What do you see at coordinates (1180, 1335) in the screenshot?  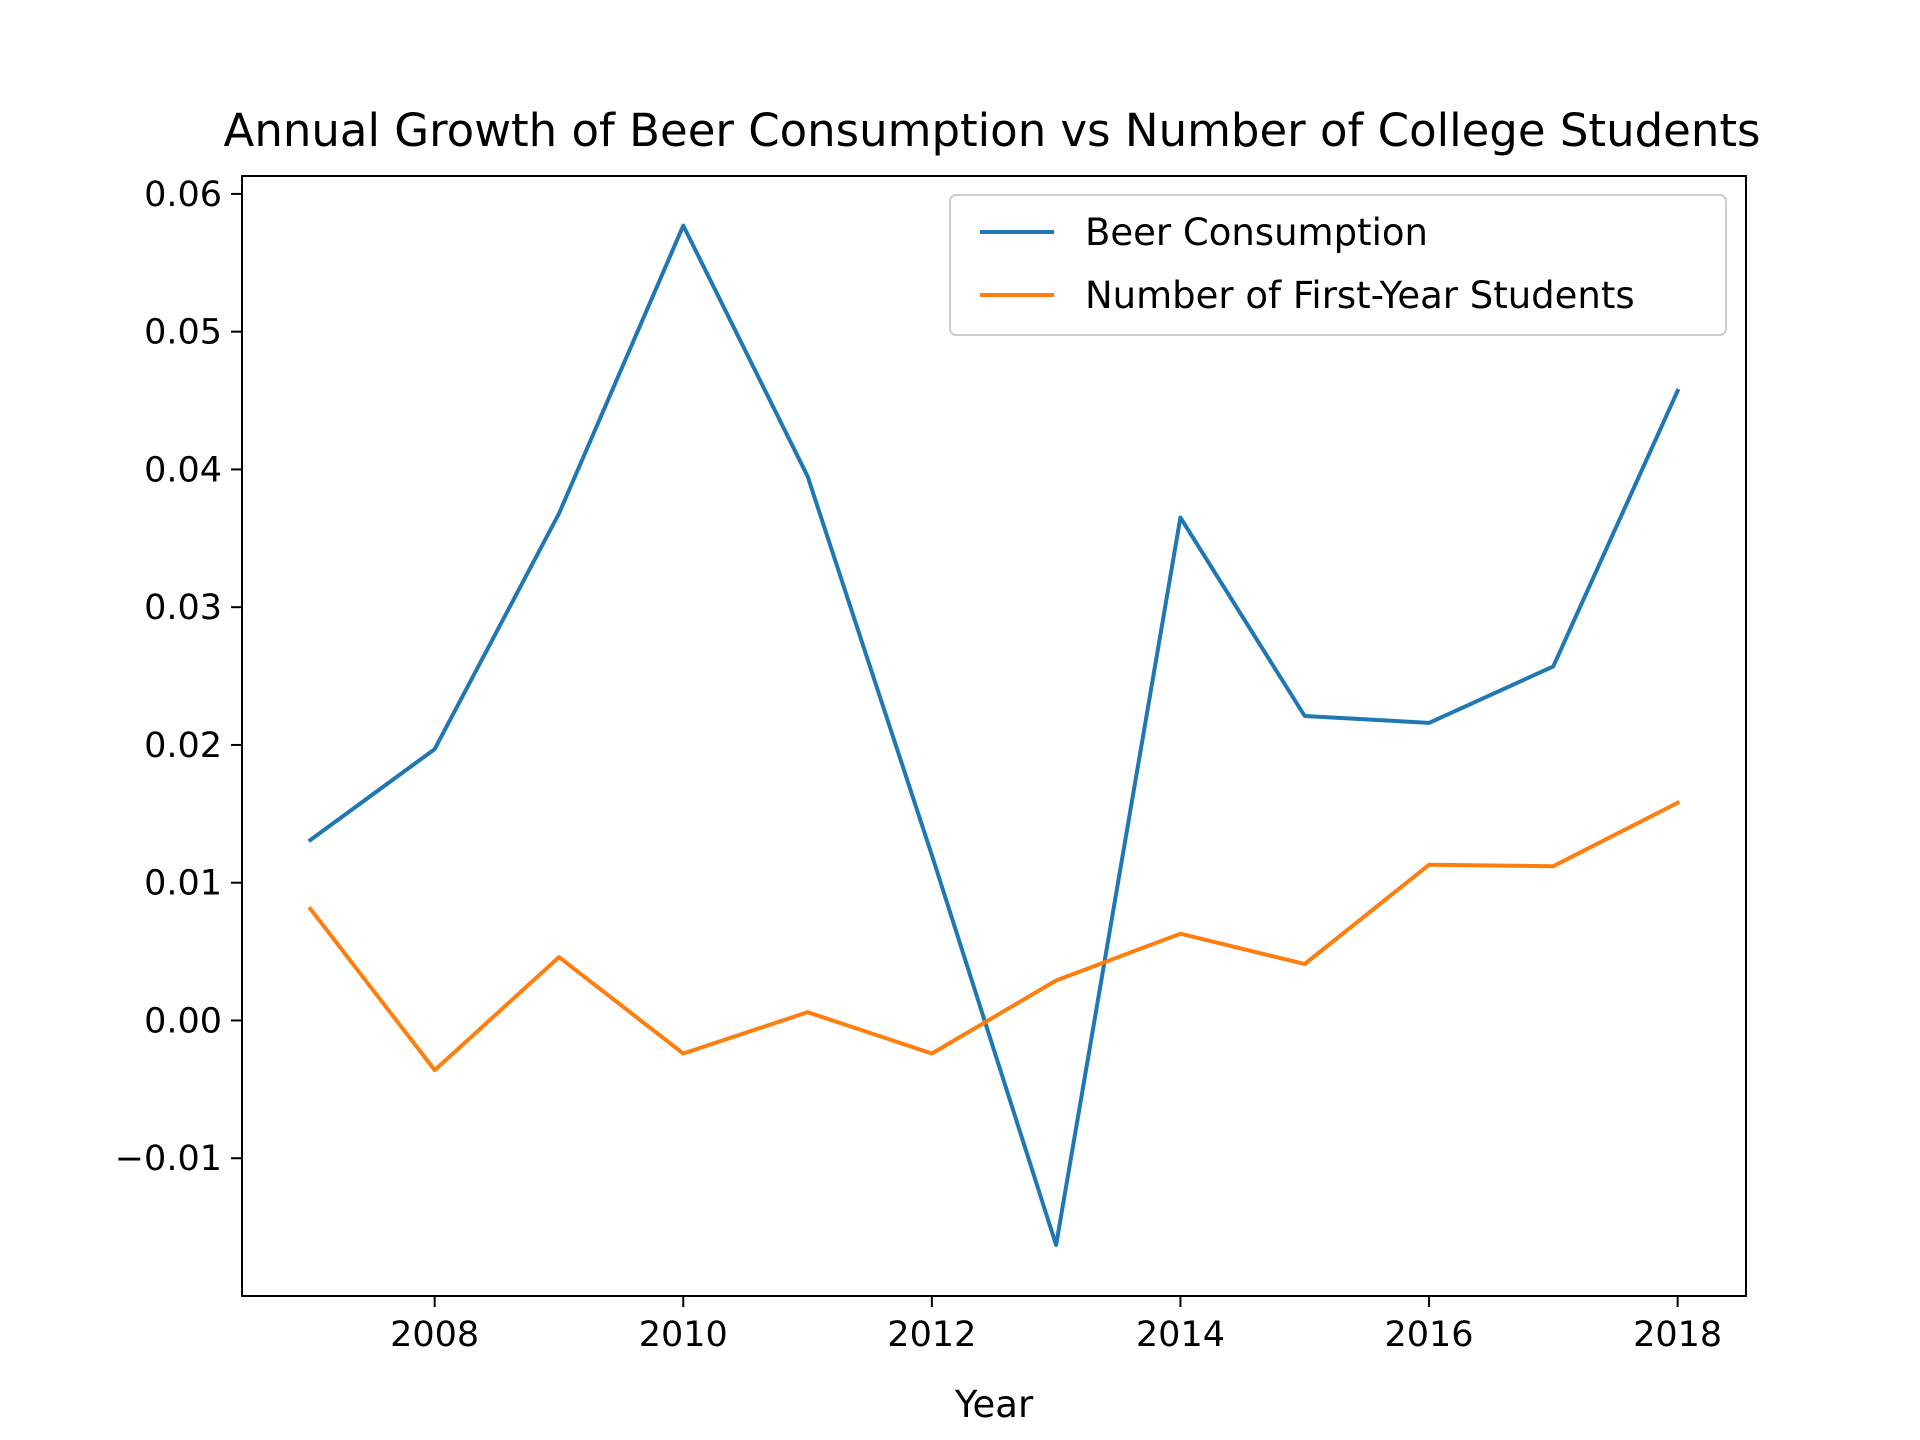 I see `x-tick-label: 2014` at bounding box center [1180, 1335].